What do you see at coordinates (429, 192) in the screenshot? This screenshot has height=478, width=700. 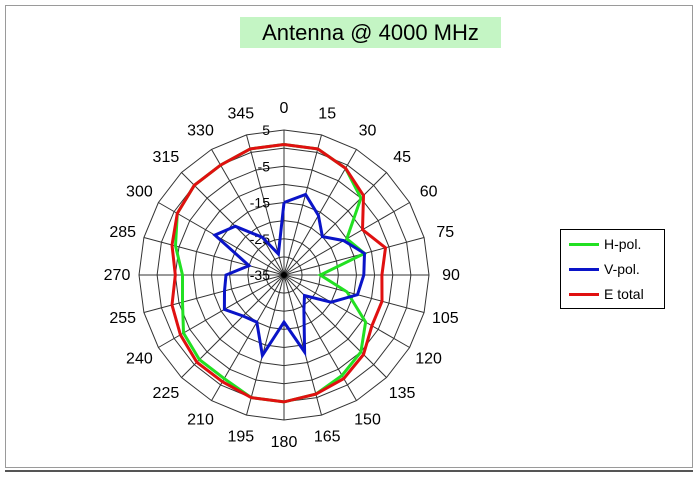 I see `angle-tick-label: 60` at bounding box center [429, 192].